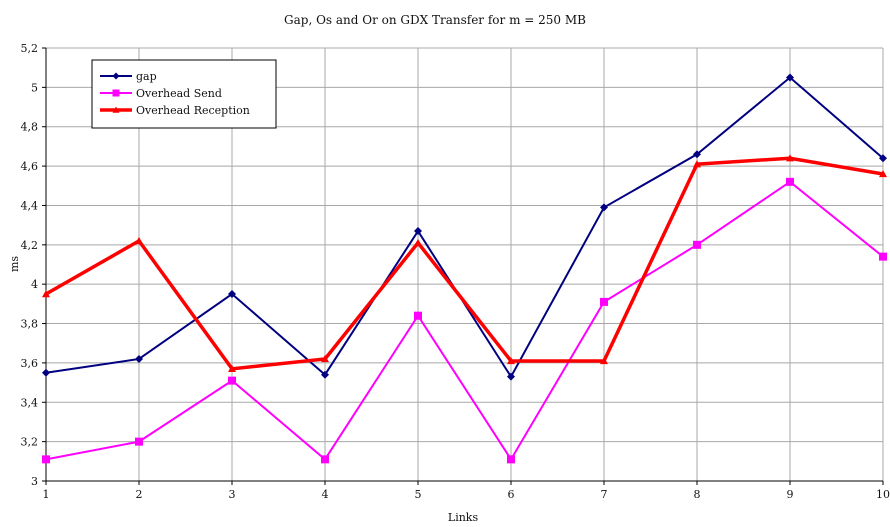 This screenshot has width=890, height=527. Describe the element at coordinates (883, 494) in the screenshot. I see `x-tick-label: 10` at that location.